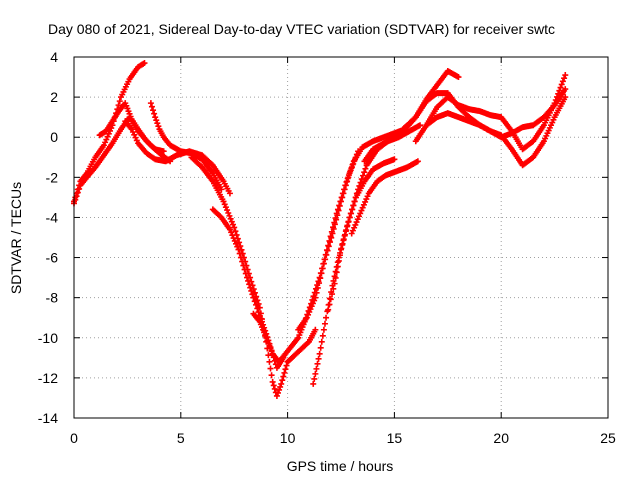  I want to click on x-tick-label: 10, so click(288, 438).